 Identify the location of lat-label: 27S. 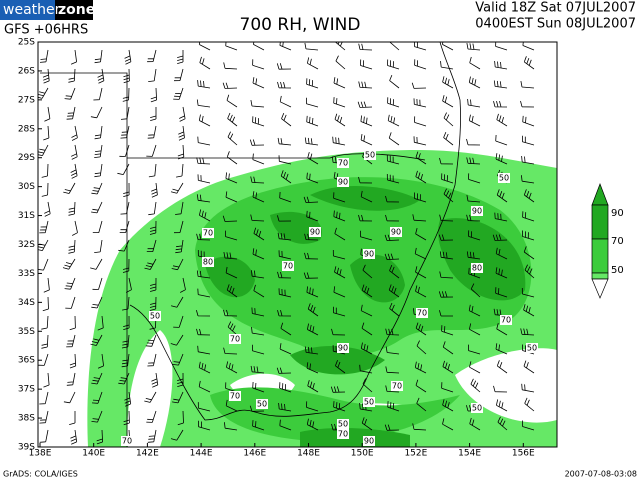
(26, 100).